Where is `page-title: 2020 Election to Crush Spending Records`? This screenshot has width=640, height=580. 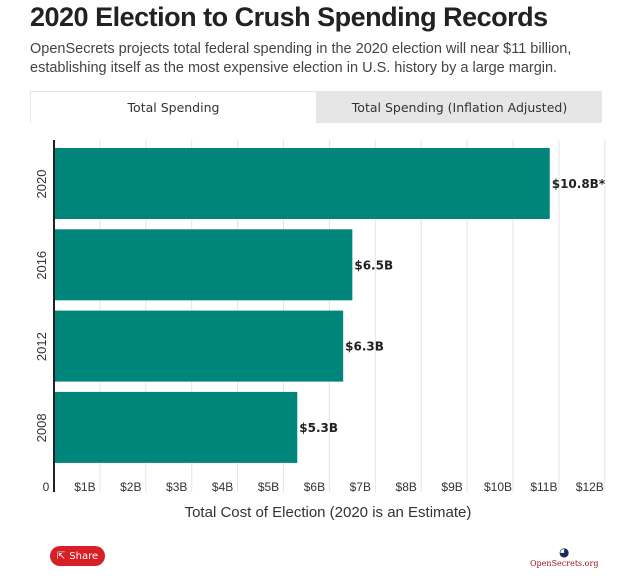
page-title: 2020 Election to Crush Spending Records is located at coordinates (289, 17).